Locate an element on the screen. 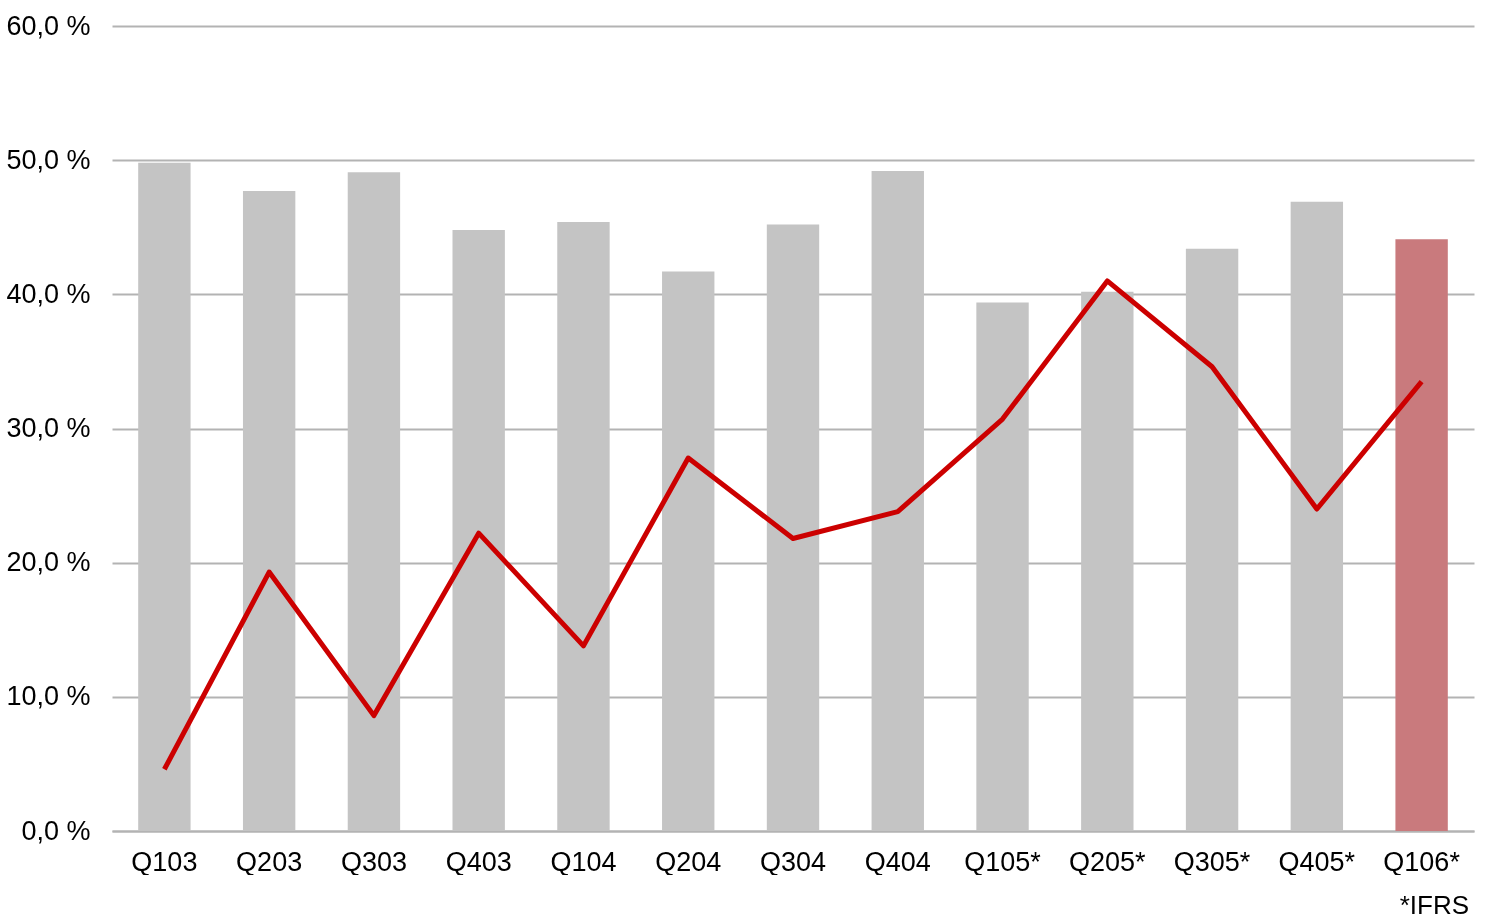 This screenshot has height=923, width=1491. x-tick-label: Q103 is located at coordinates (164, 861).